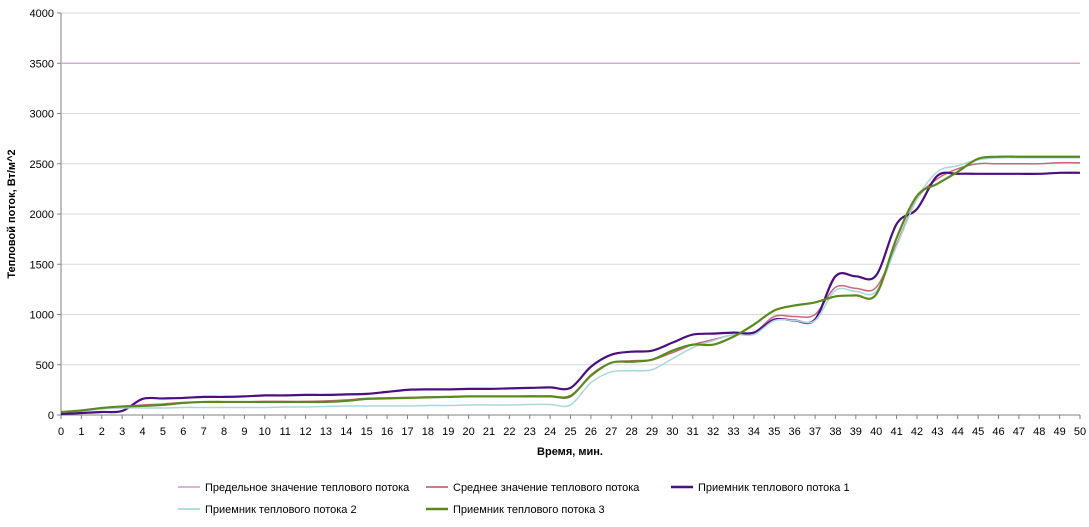  Describe the element at coordinates (1059, 432) in the screenshot. I see `x-tick-label: 49` at that location.